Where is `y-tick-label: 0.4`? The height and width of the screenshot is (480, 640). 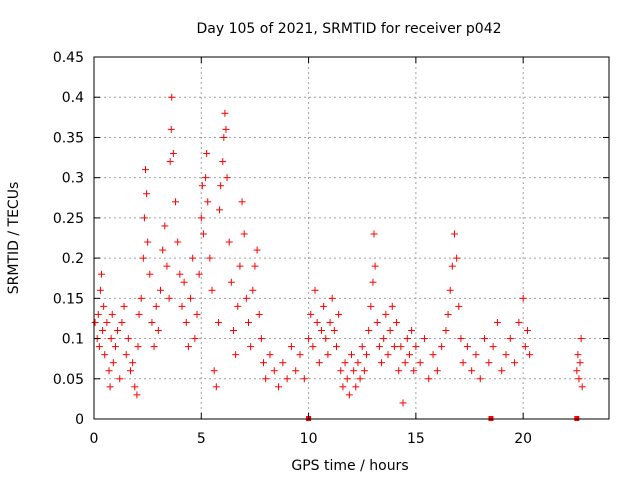 y-tick-label: 0.4 is located at coordinates (73, 98).